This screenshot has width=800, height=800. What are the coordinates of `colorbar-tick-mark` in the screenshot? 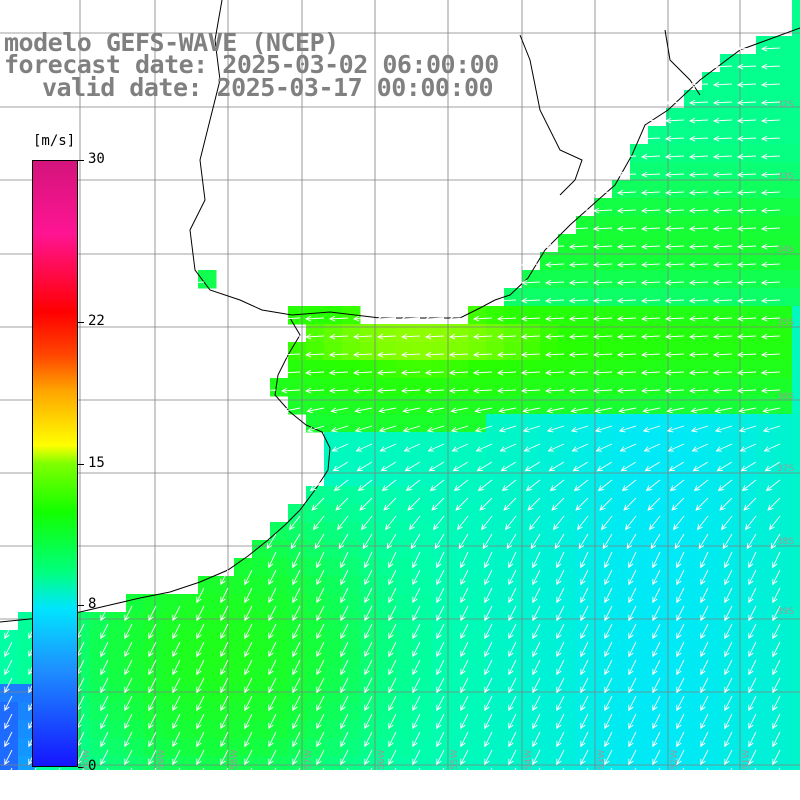 It's located at (81, 606).